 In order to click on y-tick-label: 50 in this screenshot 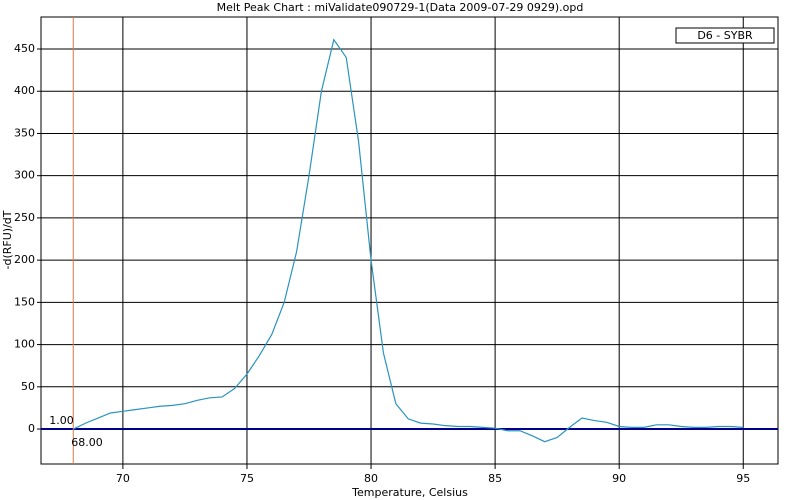, I will do `click(28, 386)`.